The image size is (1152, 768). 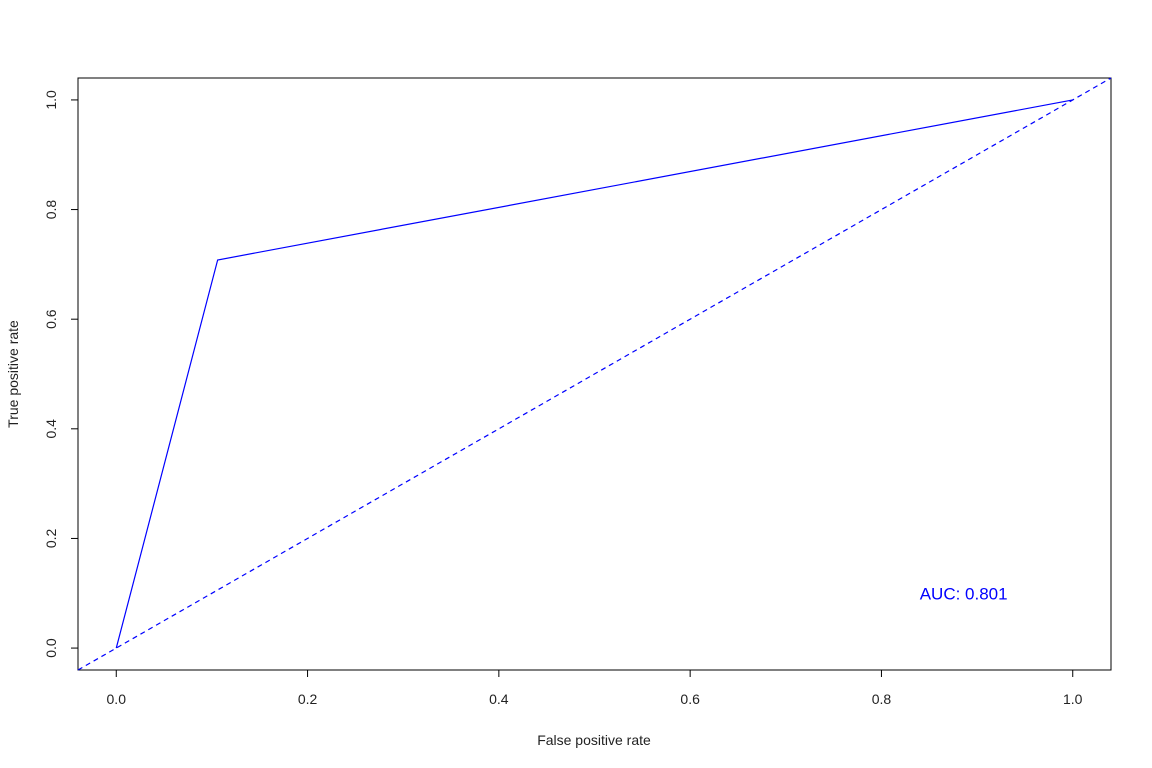 I want to click on annotation-layer: AUC: 0.801, so click(x=964, y=593).